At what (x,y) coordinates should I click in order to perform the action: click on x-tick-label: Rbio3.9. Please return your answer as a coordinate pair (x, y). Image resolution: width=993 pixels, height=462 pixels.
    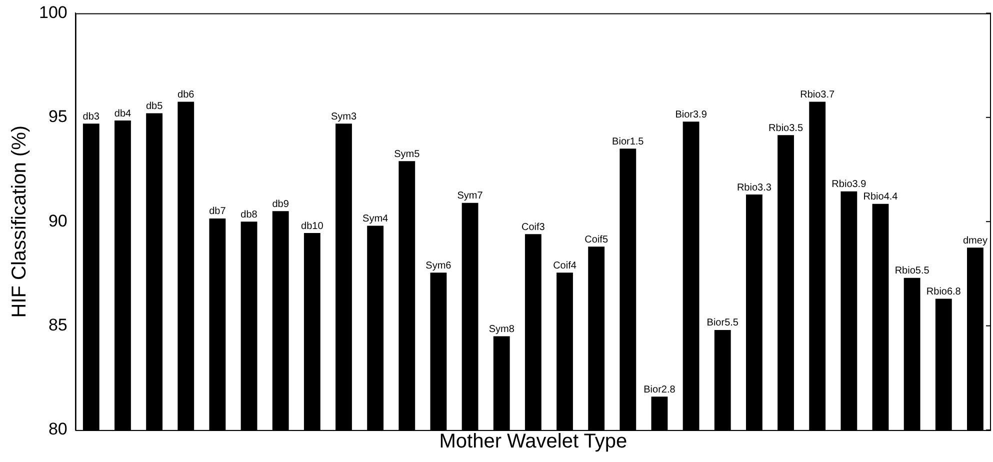
    Looking at the image, I should click on (849, 184).